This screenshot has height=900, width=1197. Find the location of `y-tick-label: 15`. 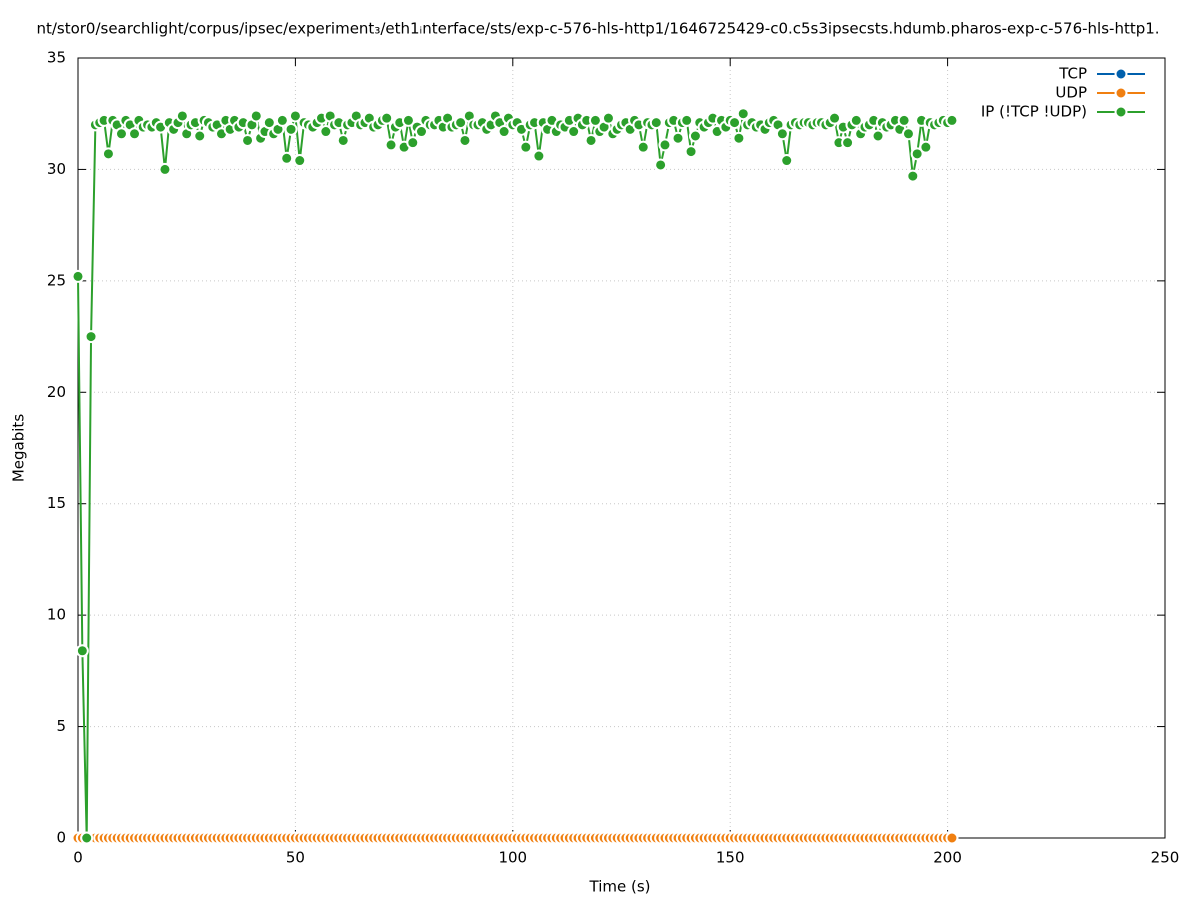

y-tick-label: 15 is located at coordinates (56, 503).